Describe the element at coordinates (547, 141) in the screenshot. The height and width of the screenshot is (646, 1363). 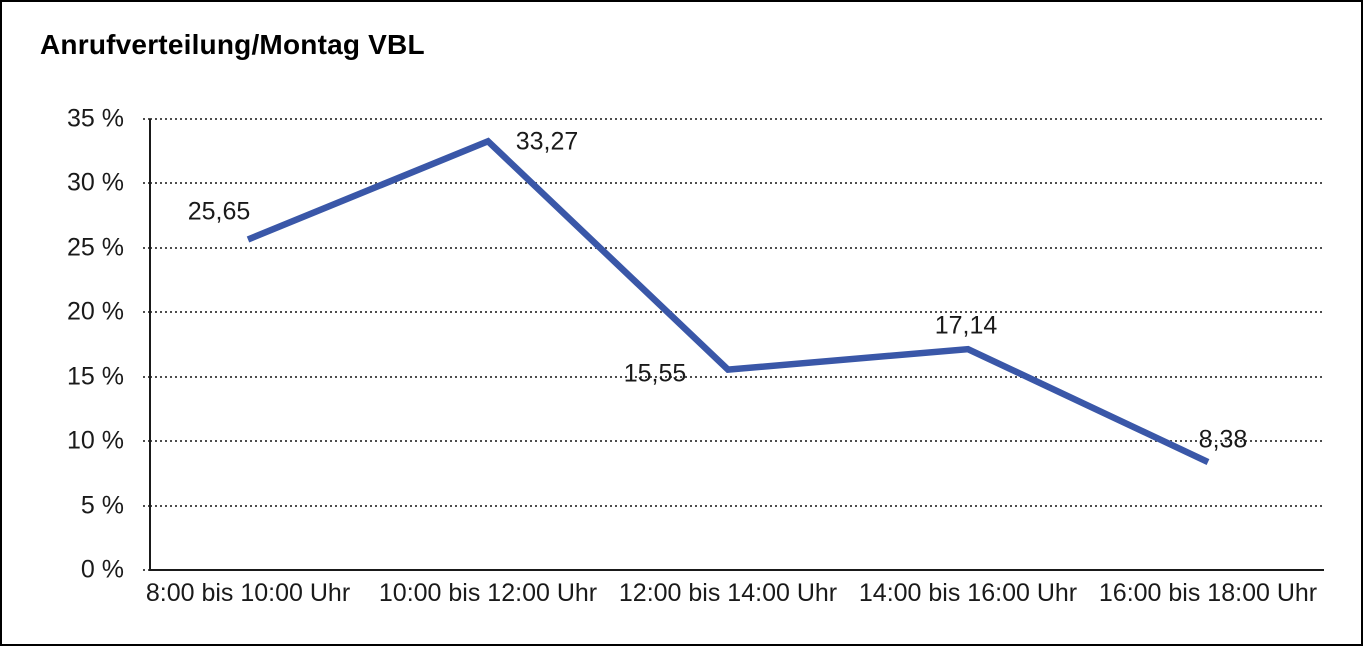
I see `data-label: 33,27` at that location.